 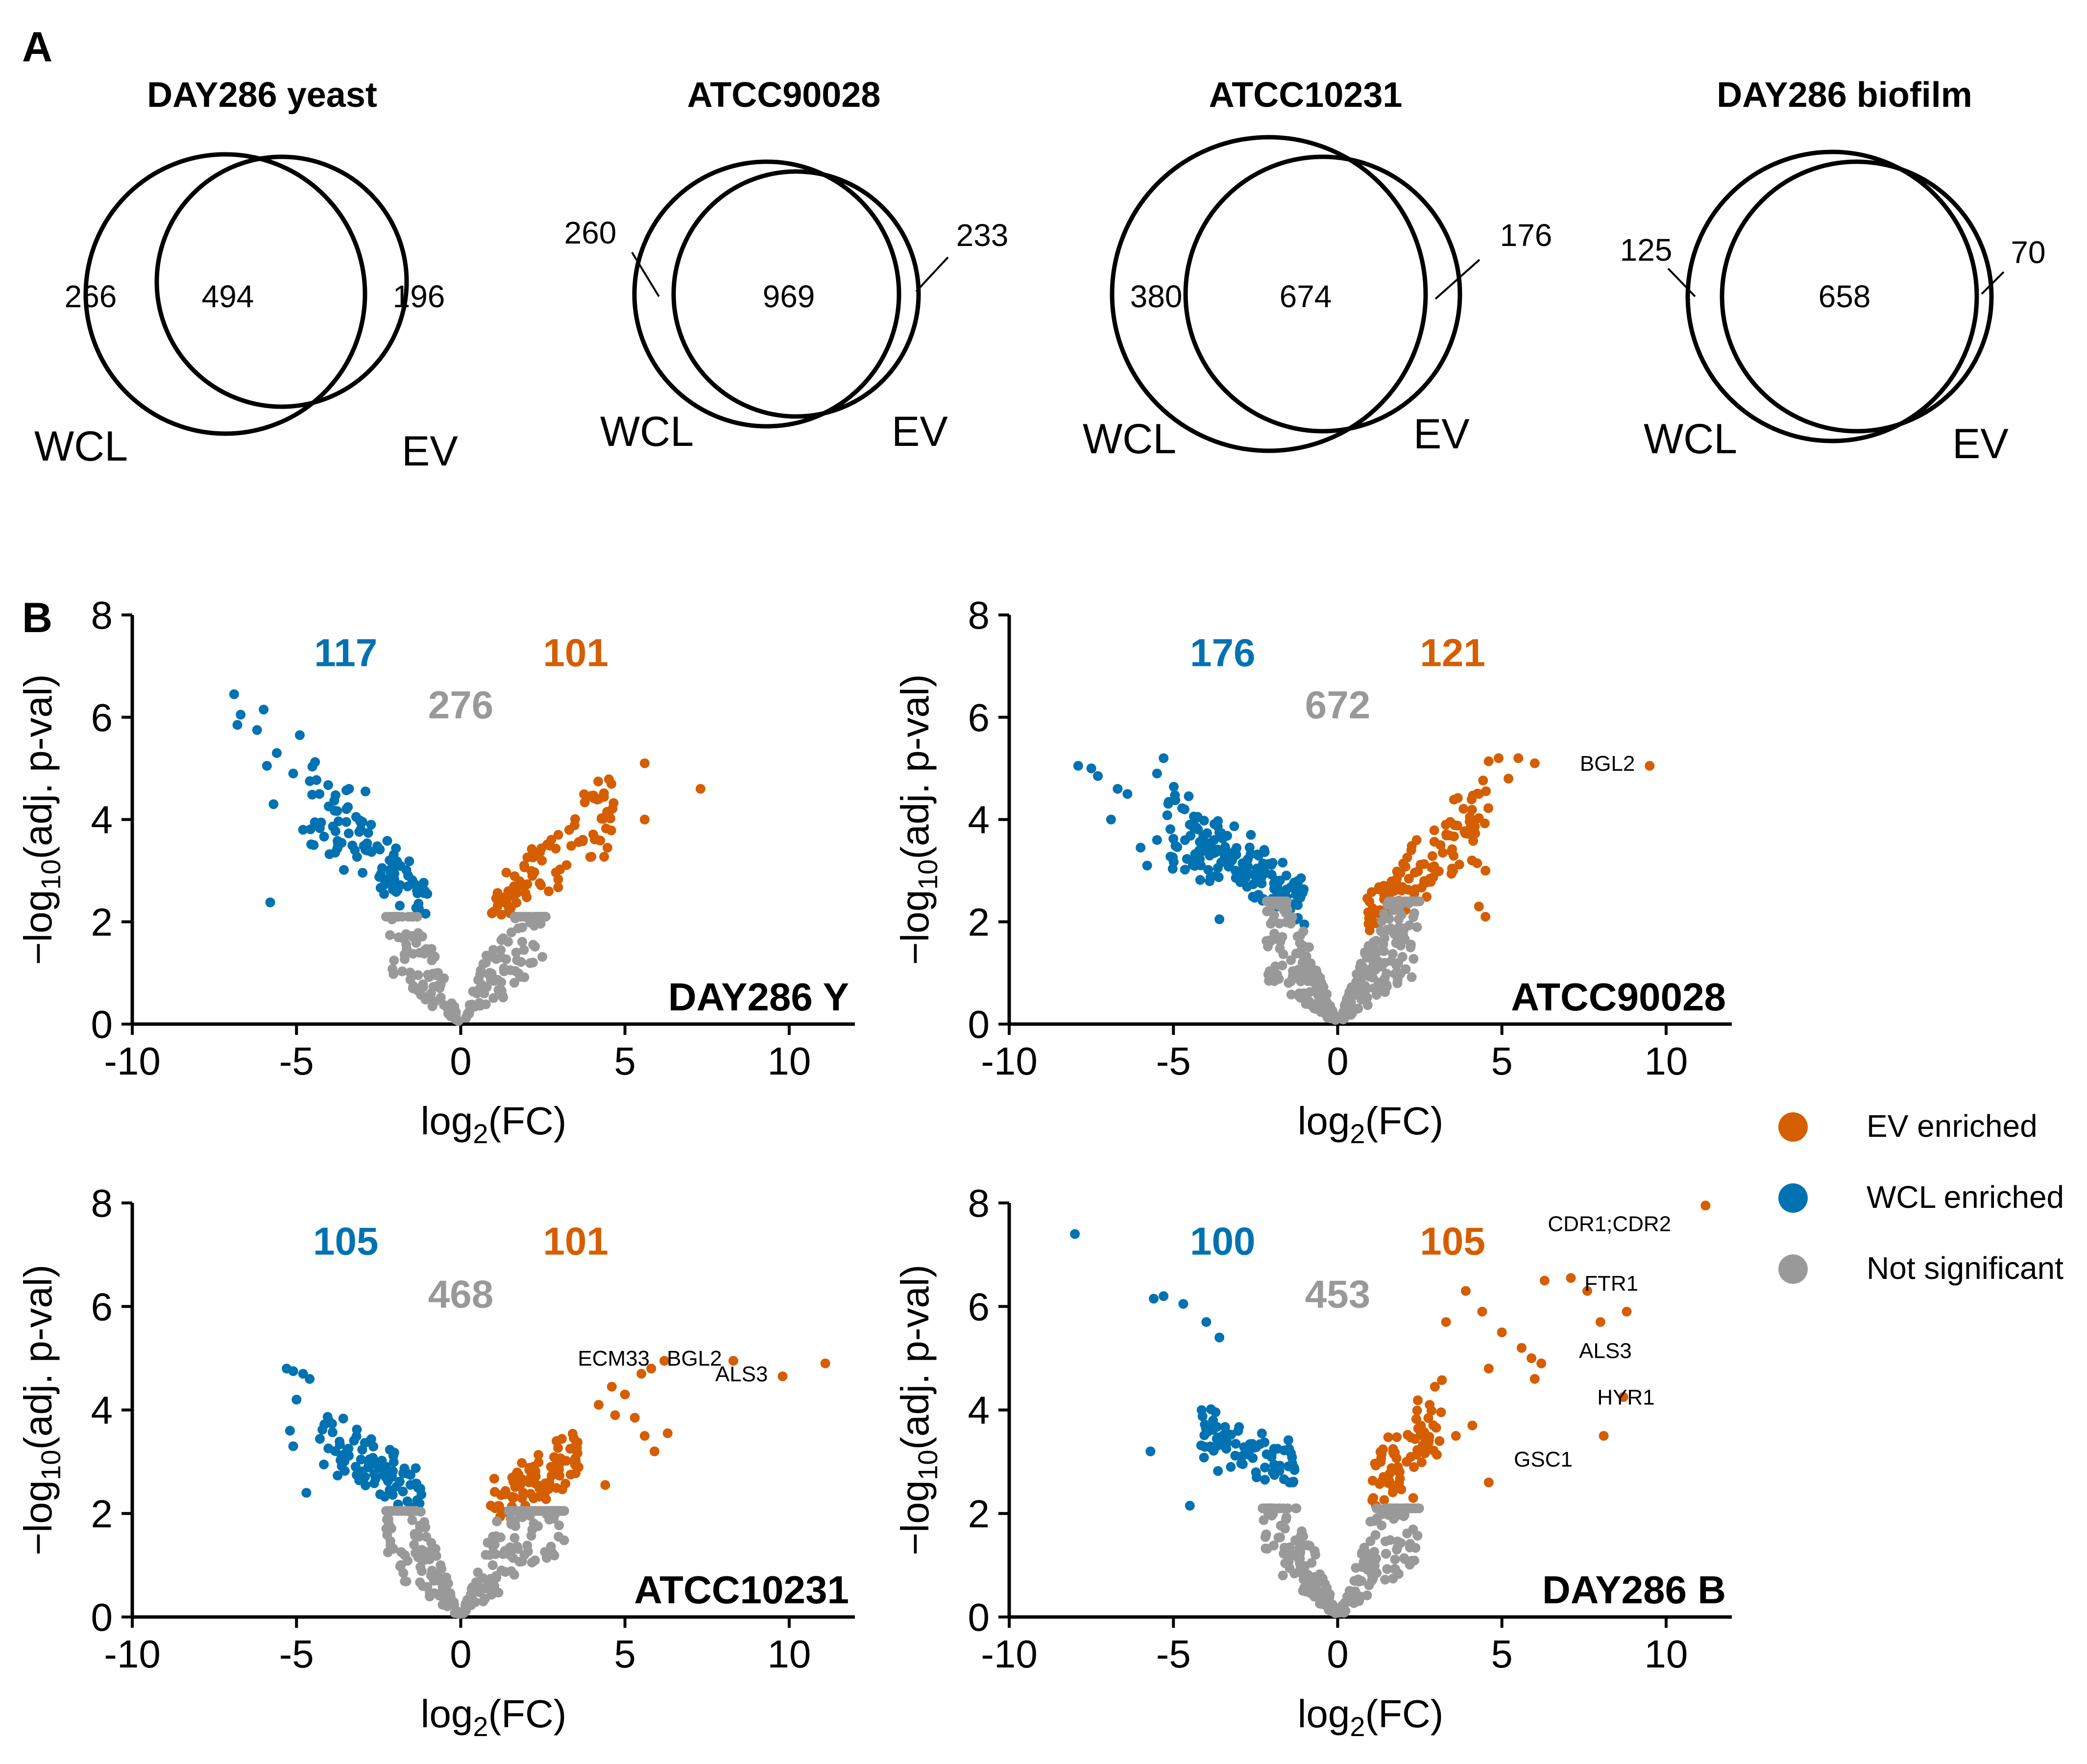 I want to click on venn-circle-wcl, so click(x=225, y=294).